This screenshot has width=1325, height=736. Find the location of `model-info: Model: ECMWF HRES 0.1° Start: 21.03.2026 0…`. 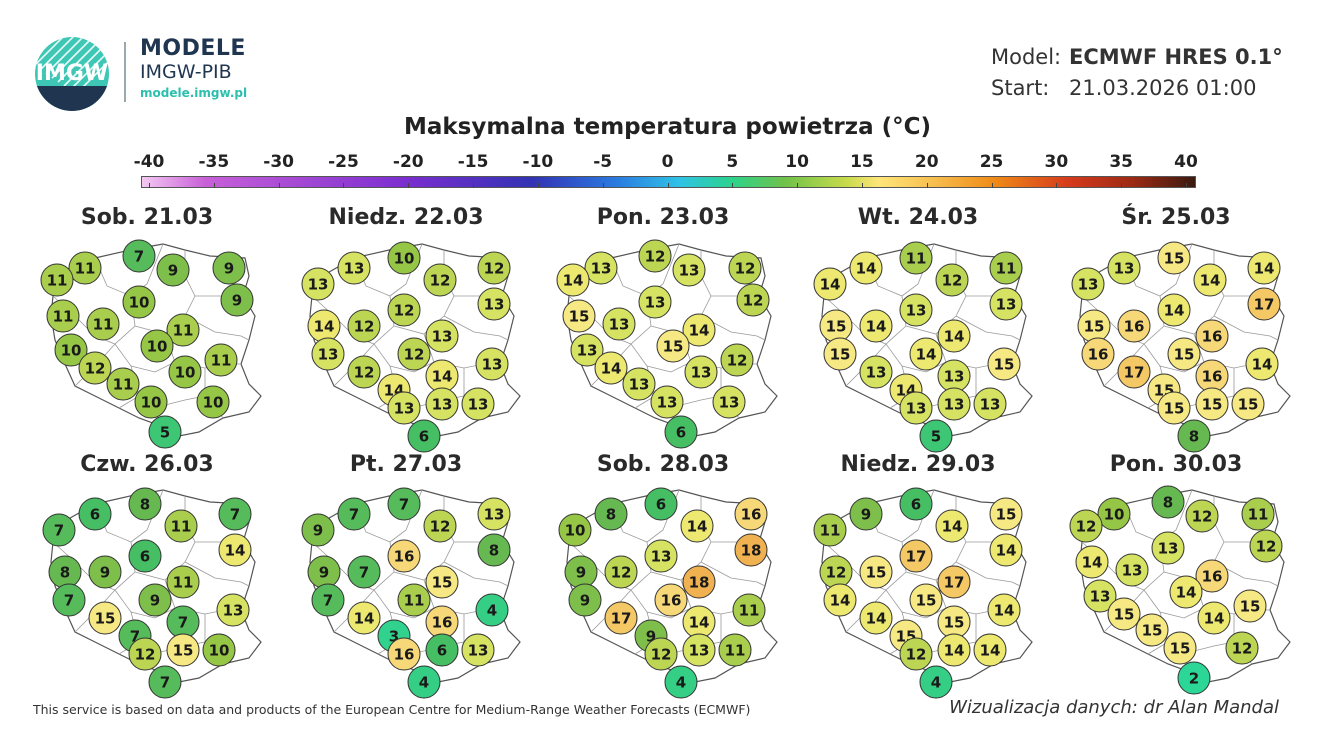

model-info: Model: ECMWF HRES 0.1° Start: 21.03.2026 0… is located at coordinates (1137, 73).